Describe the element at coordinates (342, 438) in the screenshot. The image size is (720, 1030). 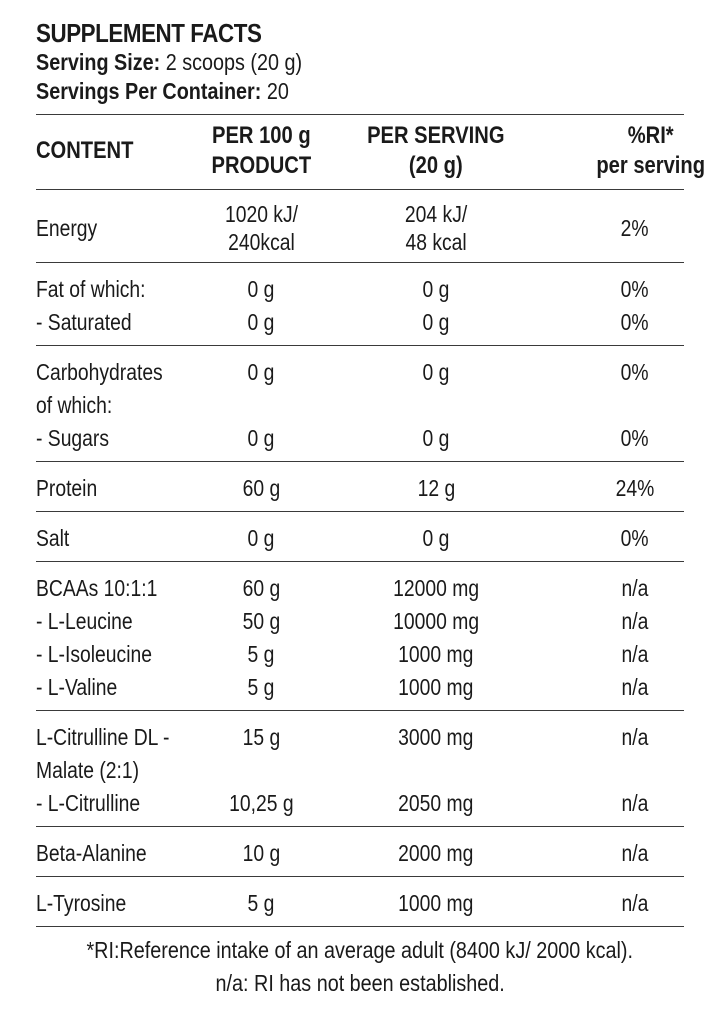
I see `table-row: - Sugars 0 g 0 g 0%` at that location.